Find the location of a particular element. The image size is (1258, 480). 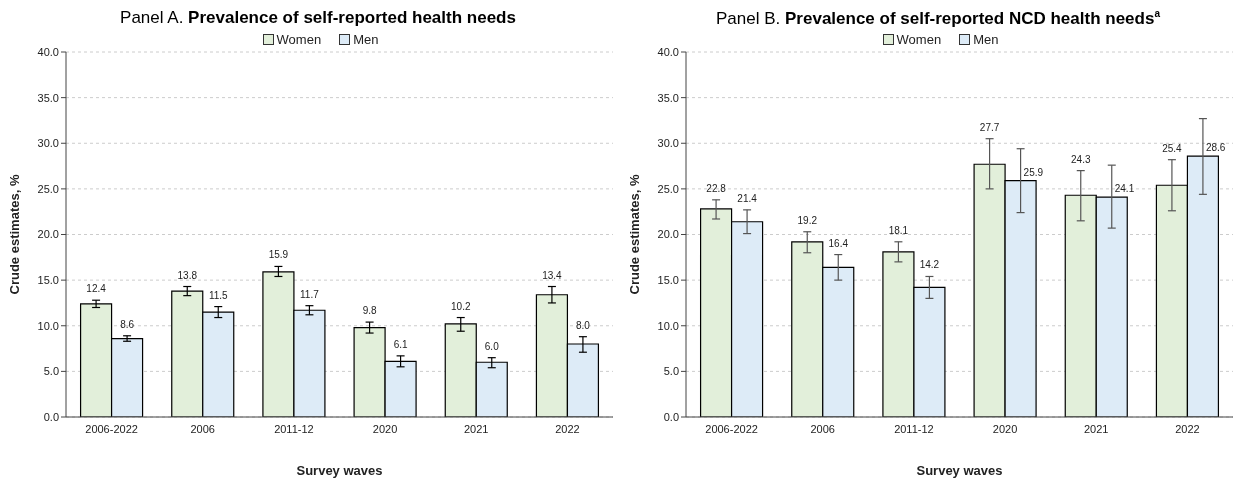

data-label: 11.7 is located at coordinates (310, 294).